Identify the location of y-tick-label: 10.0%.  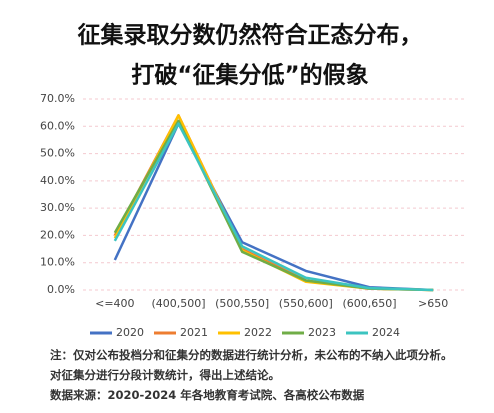
(57, 262).